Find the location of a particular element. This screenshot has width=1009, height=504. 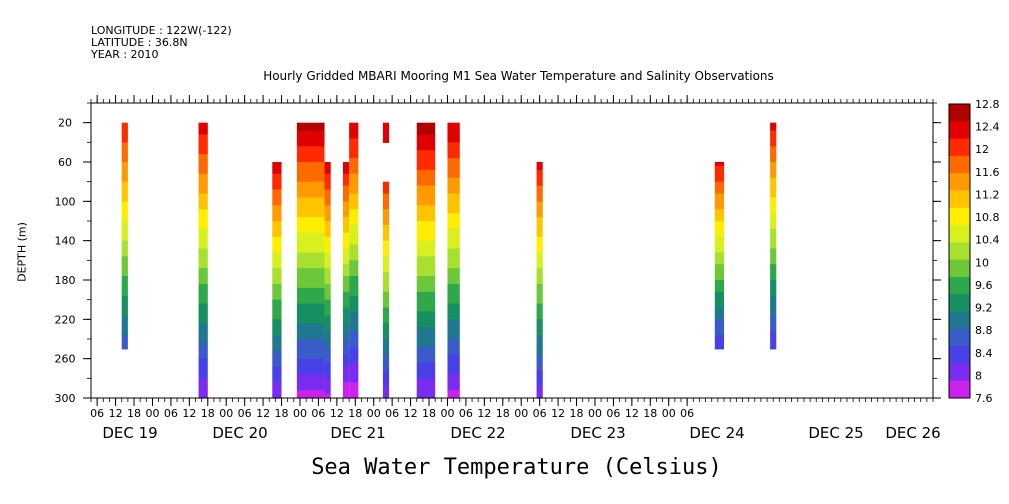

x-tick-label: 12 is located at coordinates (484, 413).